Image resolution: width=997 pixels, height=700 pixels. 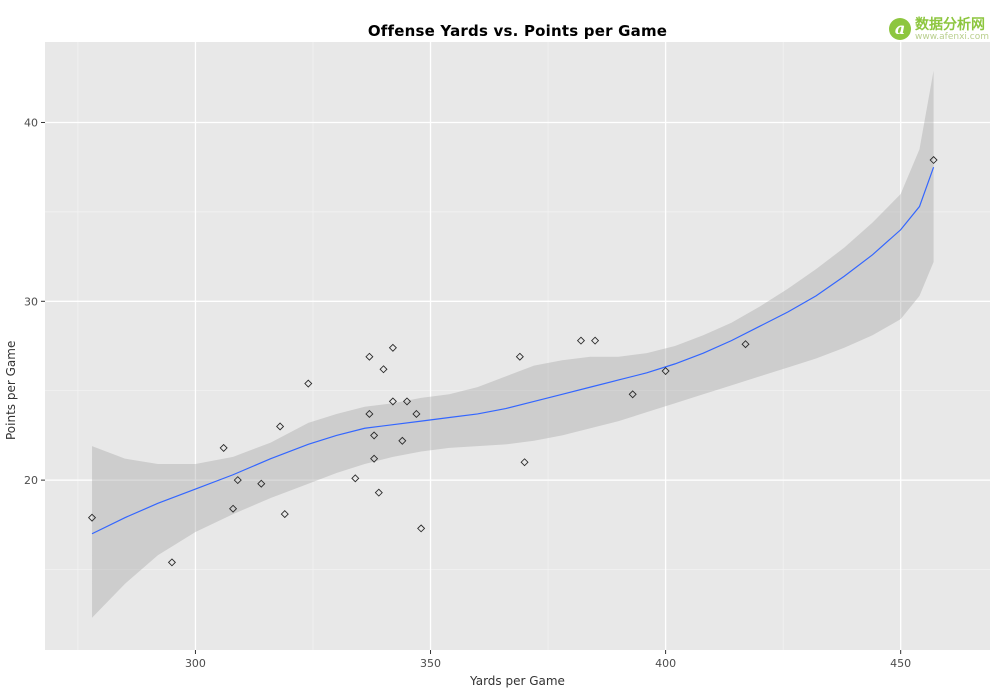 I want to click on x-tick-label: 350, so click(x=430, y=663).